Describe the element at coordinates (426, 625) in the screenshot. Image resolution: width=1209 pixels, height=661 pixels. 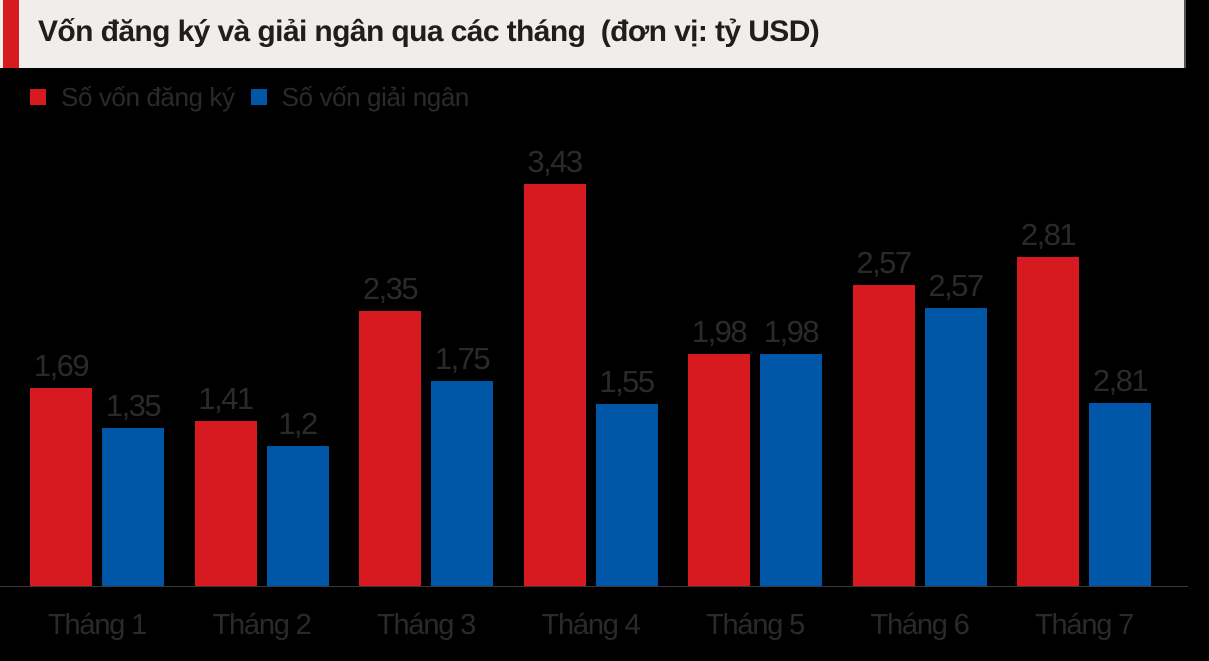
I see `x-axis-label: Tháng 3` at that location.